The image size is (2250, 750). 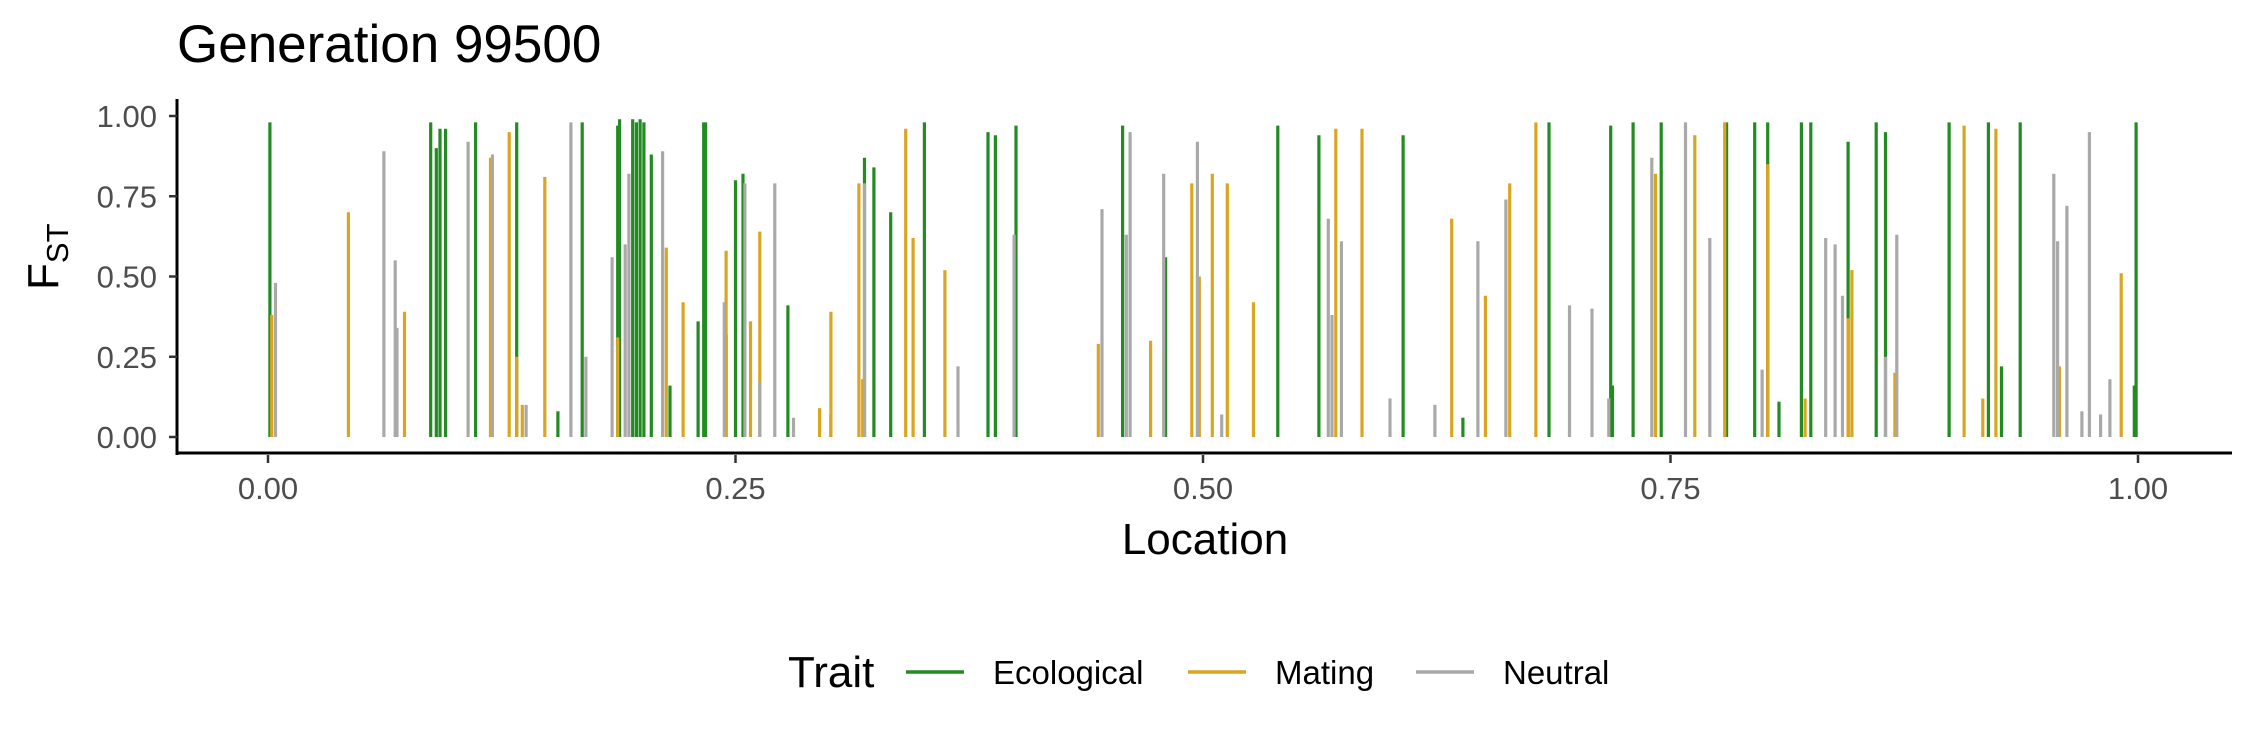 I want to click on x-tick-label: 0.50, so click(x=1203, y=488).